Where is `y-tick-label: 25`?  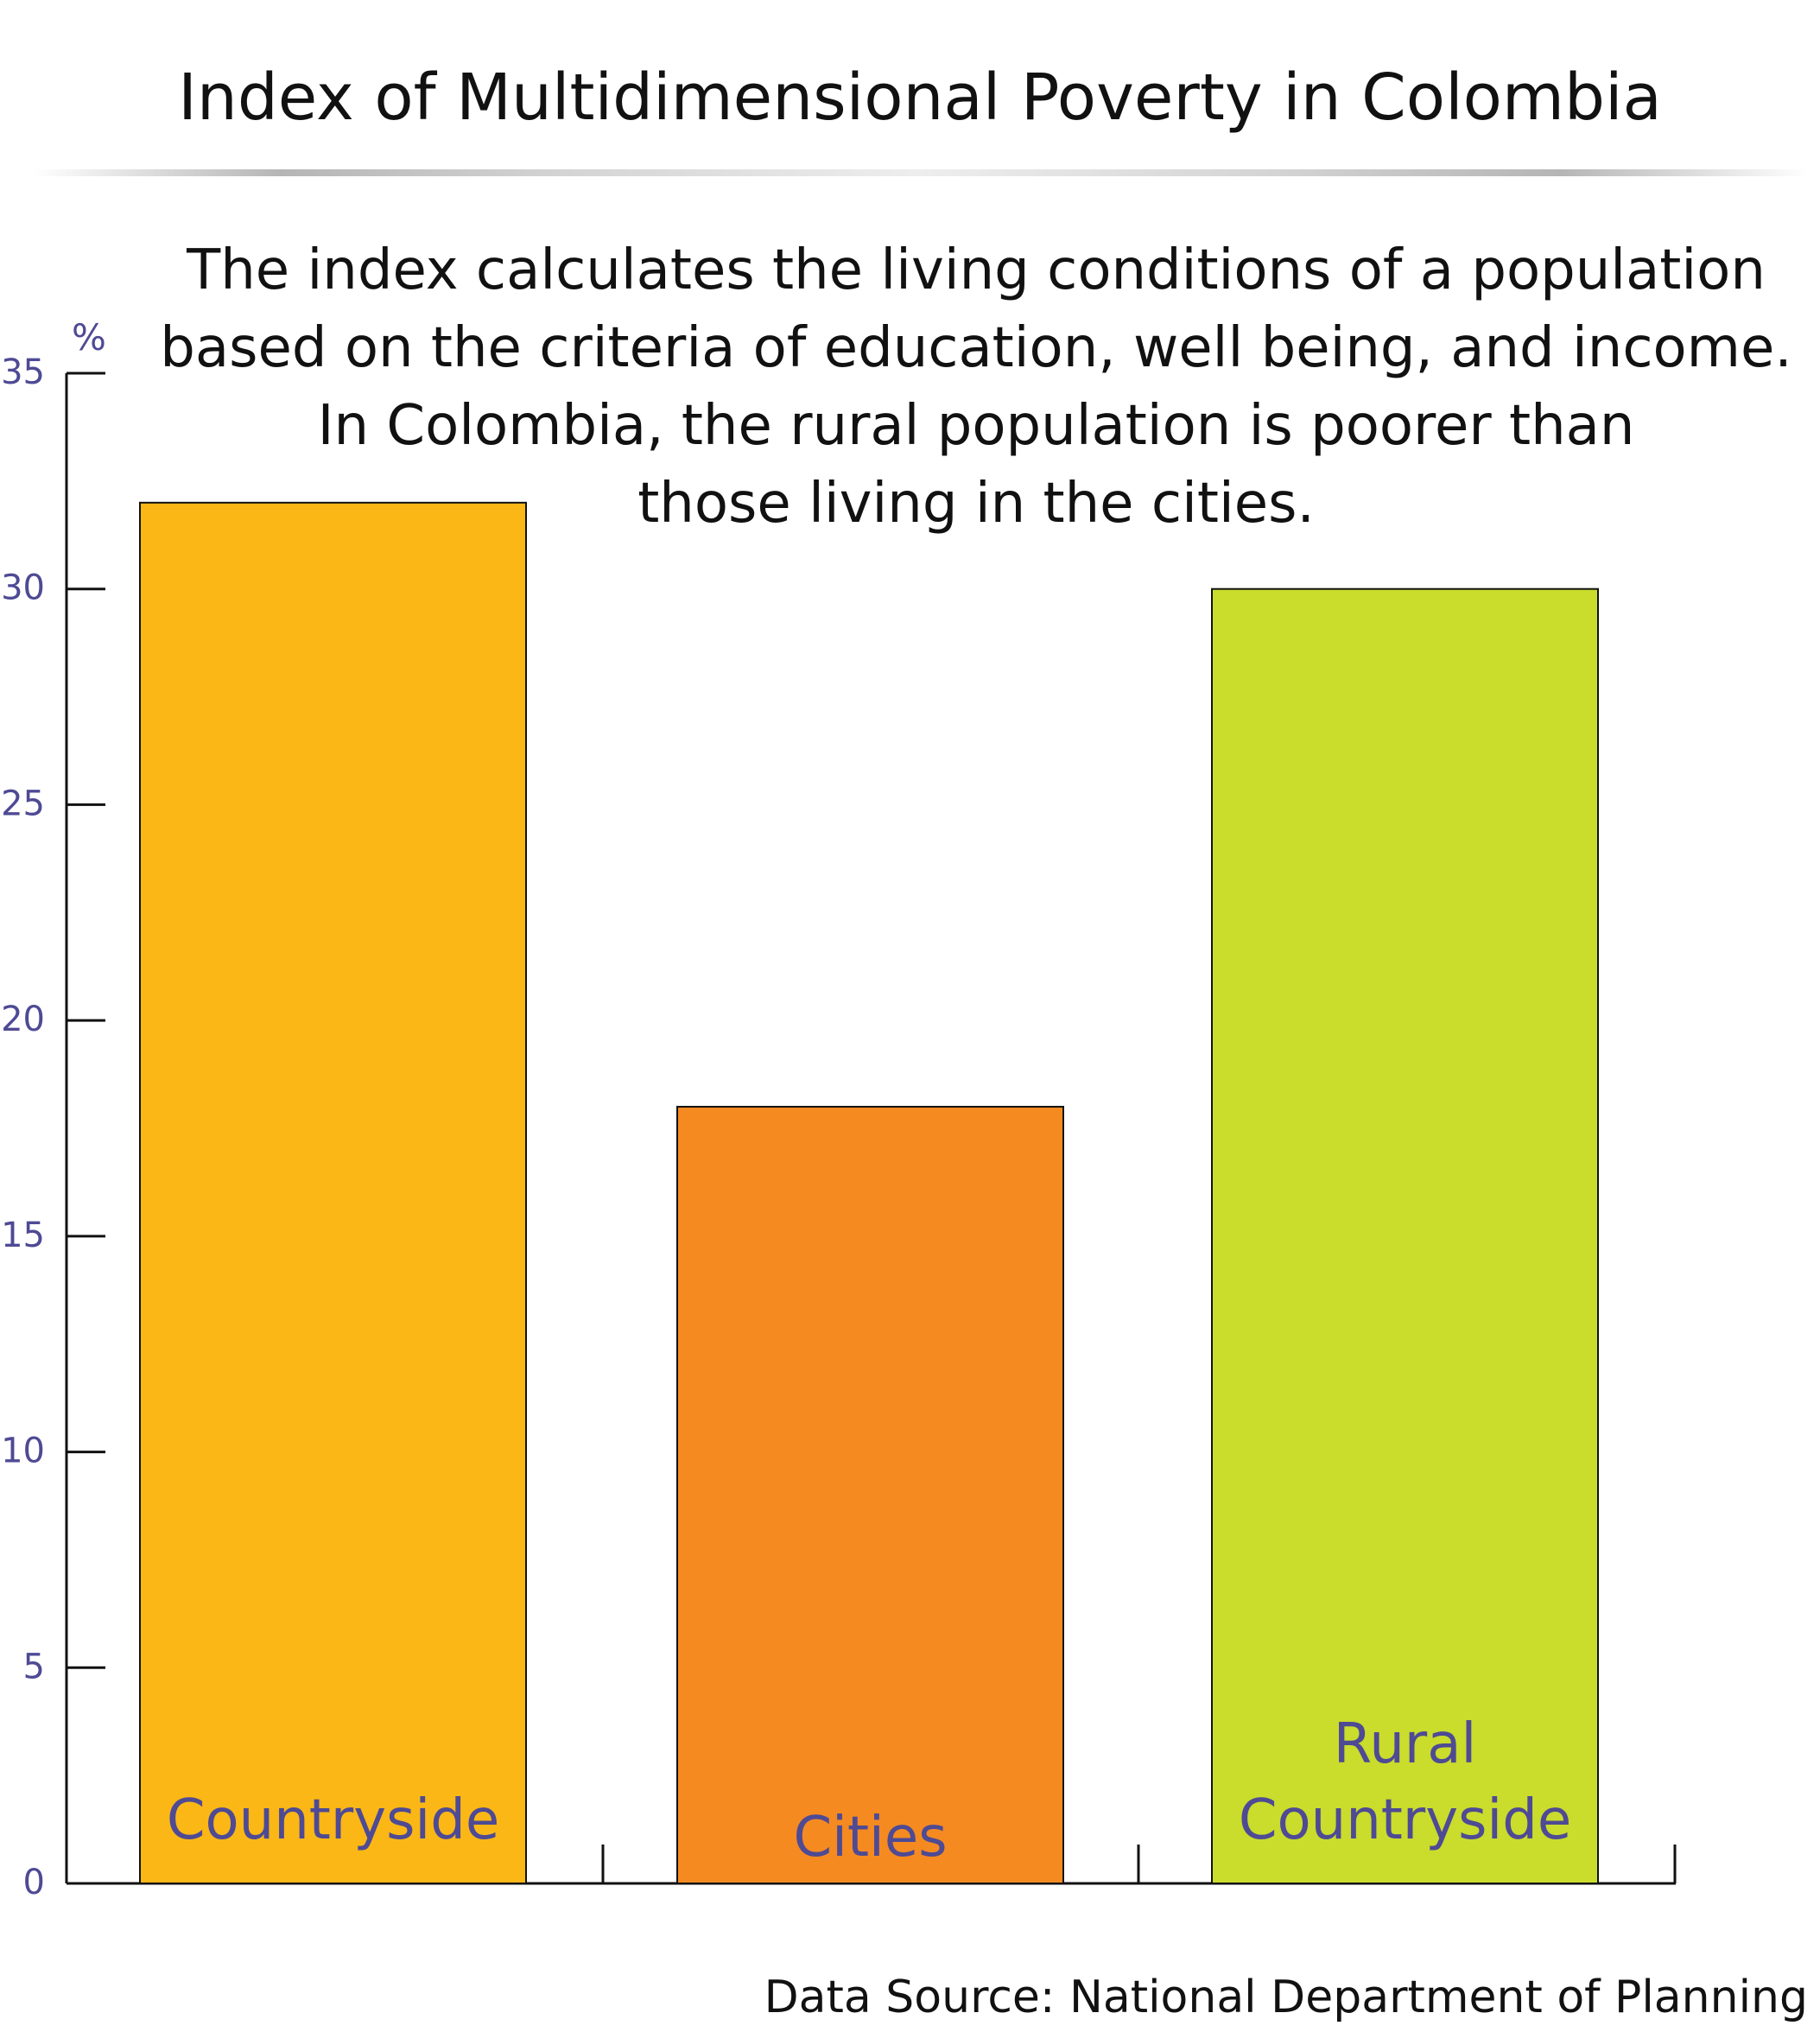
y-tick-label: 25 is located at coordinates (23, 803).